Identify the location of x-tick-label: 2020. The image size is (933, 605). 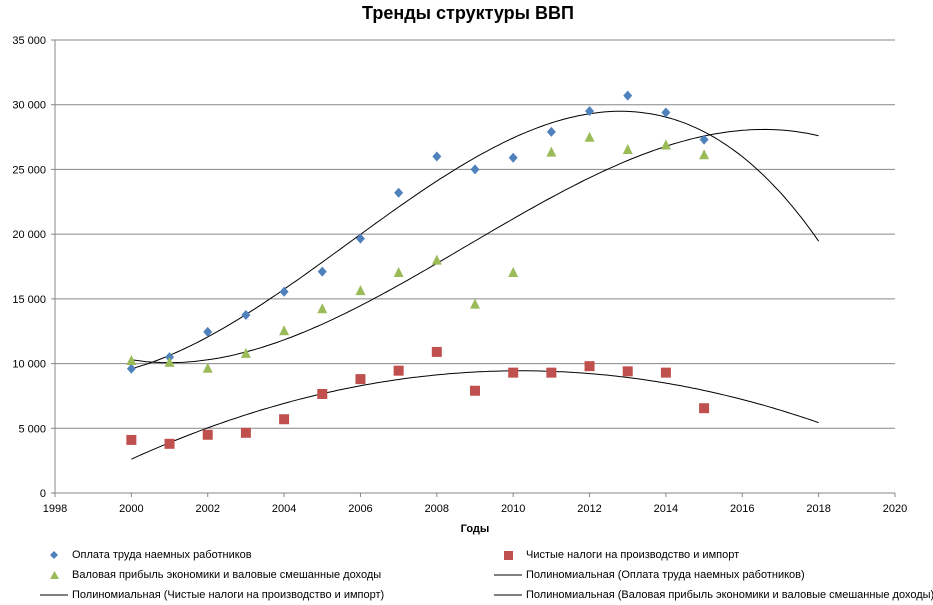
(895, 509).